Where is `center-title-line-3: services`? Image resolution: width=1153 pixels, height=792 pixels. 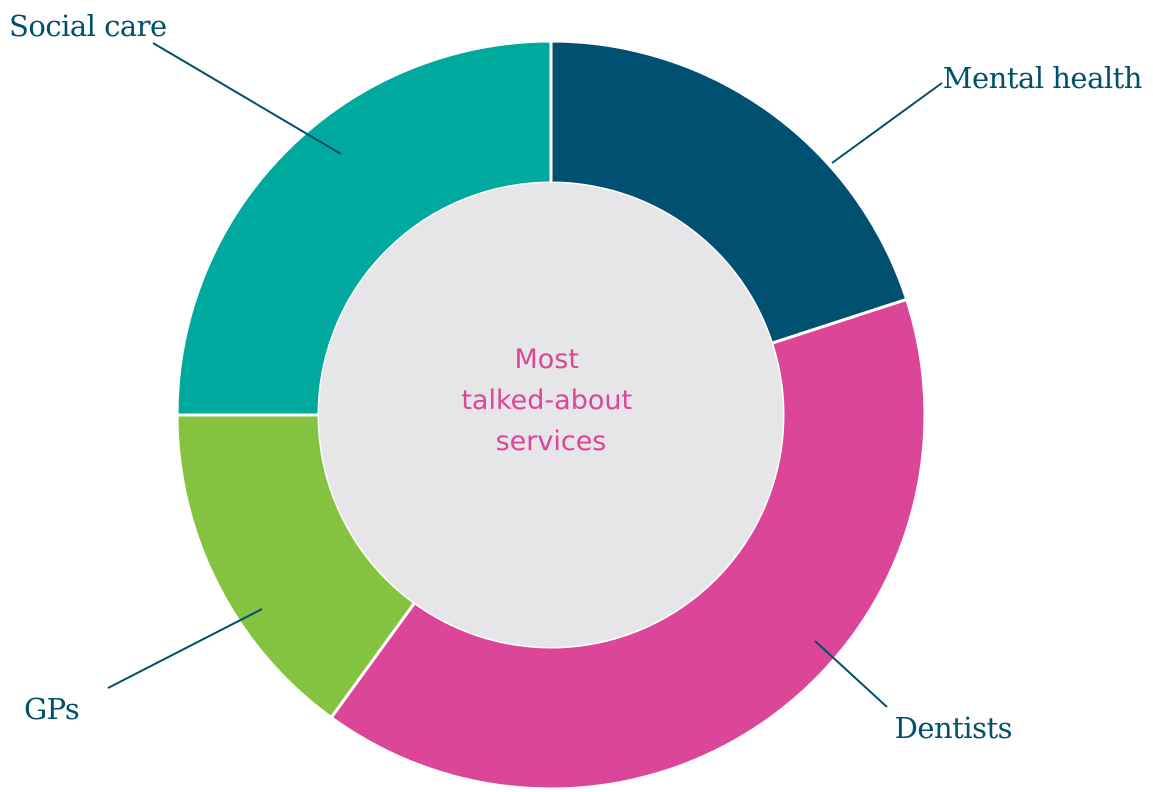
center-title-line-3: services is located at coordinates (551, 441).